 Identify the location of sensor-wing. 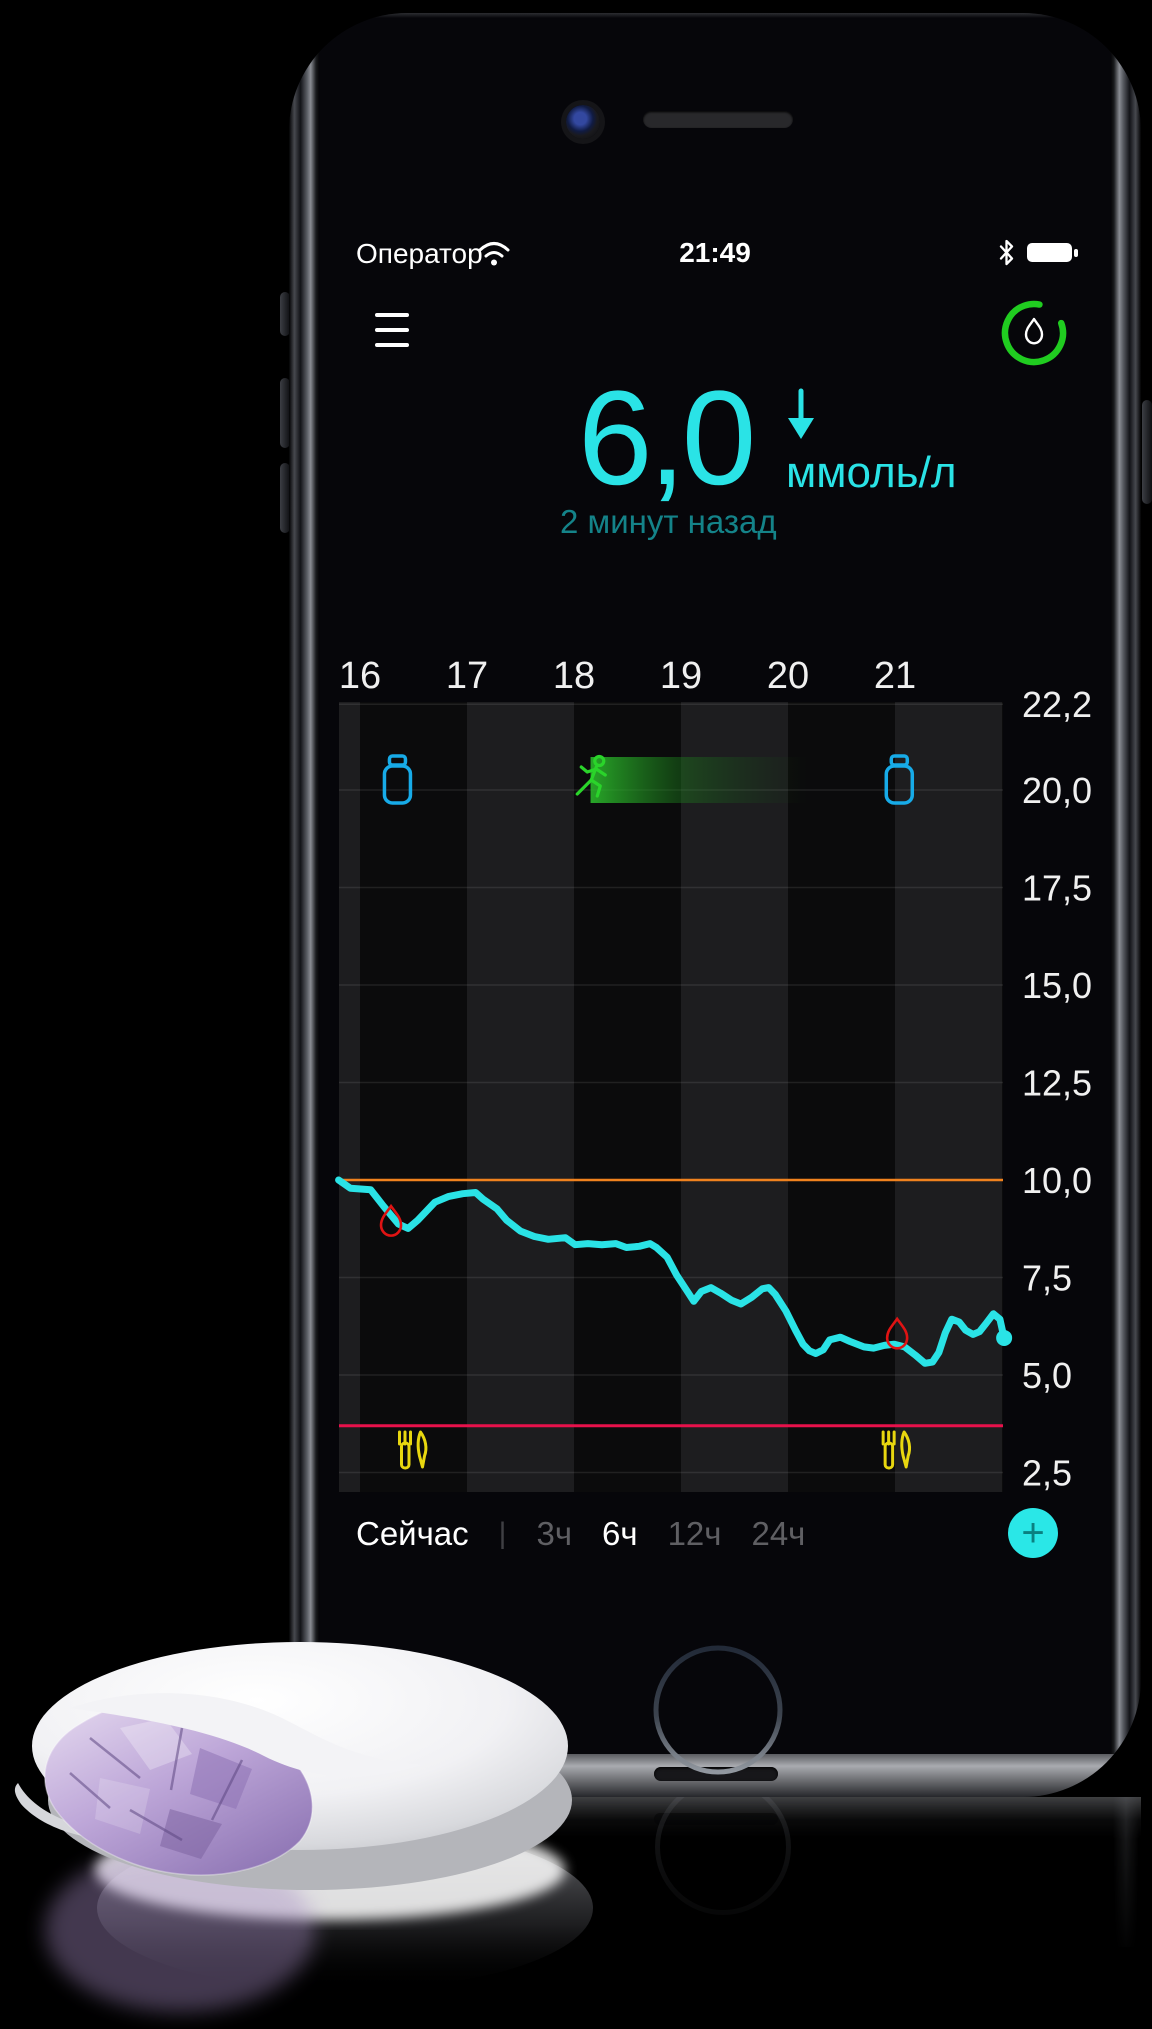
(101, 1812).